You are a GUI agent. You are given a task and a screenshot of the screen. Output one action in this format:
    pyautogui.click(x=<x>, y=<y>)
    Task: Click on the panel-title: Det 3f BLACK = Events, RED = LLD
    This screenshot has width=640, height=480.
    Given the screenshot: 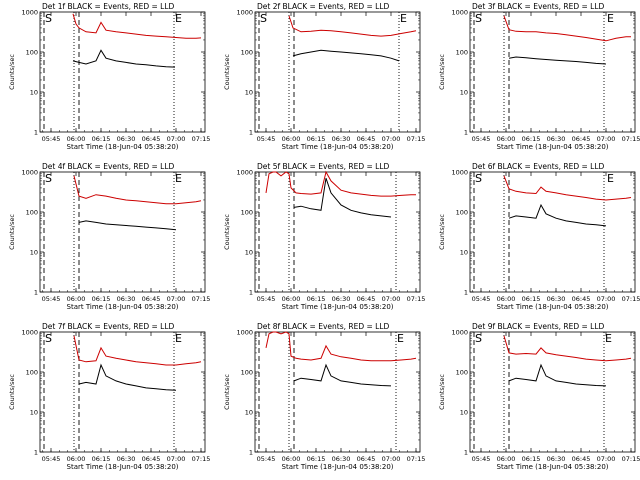 What is the action you would take?
    pyautogui.click(x=538, y=6)
    